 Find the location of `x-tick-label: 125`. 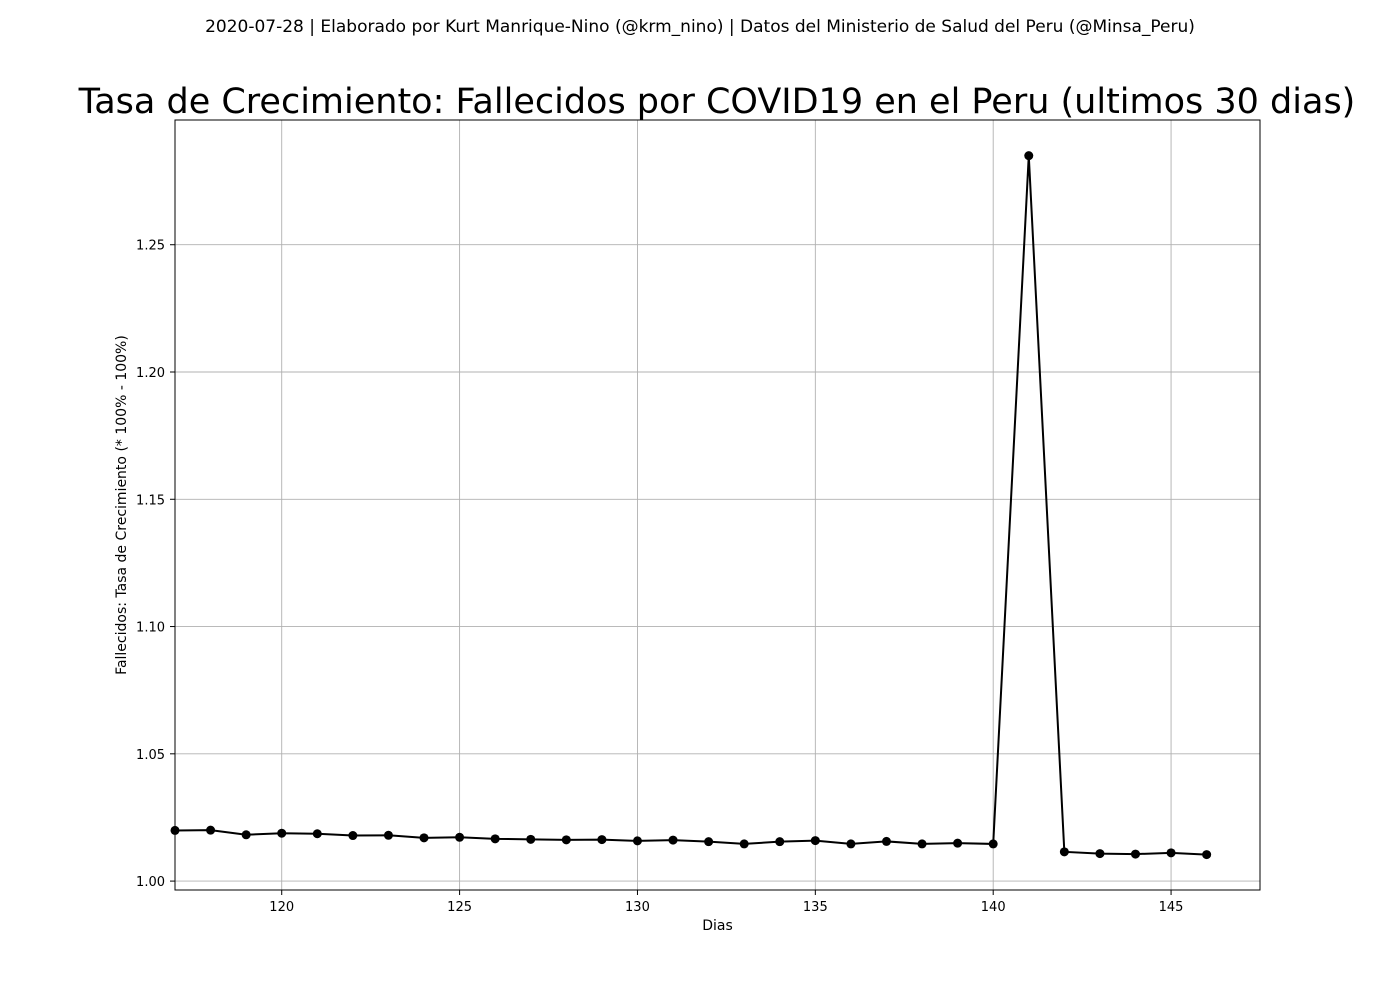

x-tick-label: 125 is located at coordinates (459, 907).